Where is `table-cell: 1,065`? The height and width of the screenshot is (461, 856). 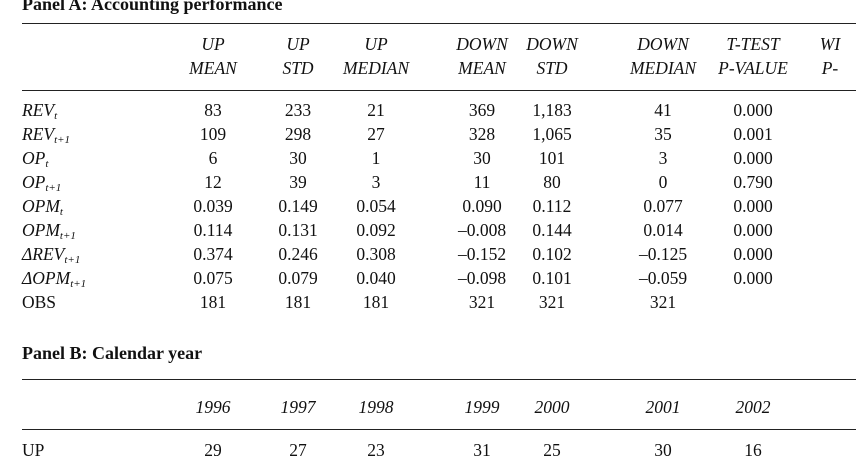
table-cell: 1,065 is located at coordinates (552, 134).